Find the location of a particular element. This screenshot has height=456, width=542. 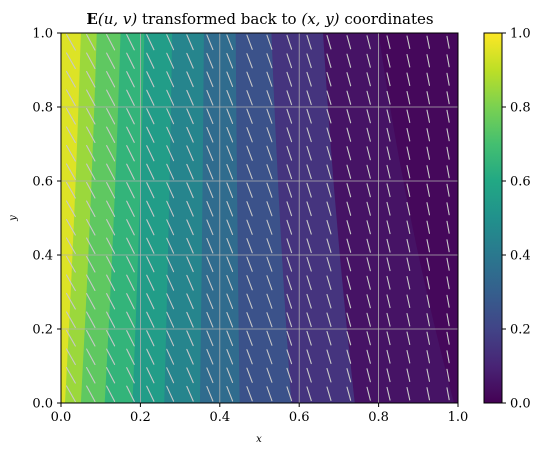

y-tick-label-5: 1.0 is located at coordinates (42, 34).